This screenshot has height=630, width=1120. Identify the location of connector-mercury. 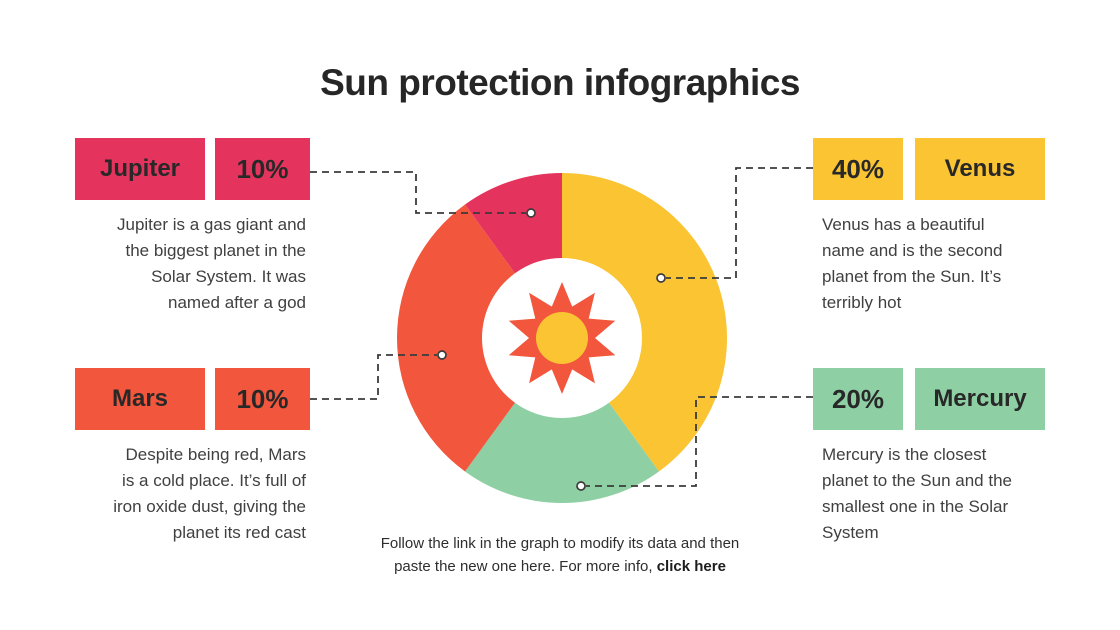
(699, 441).